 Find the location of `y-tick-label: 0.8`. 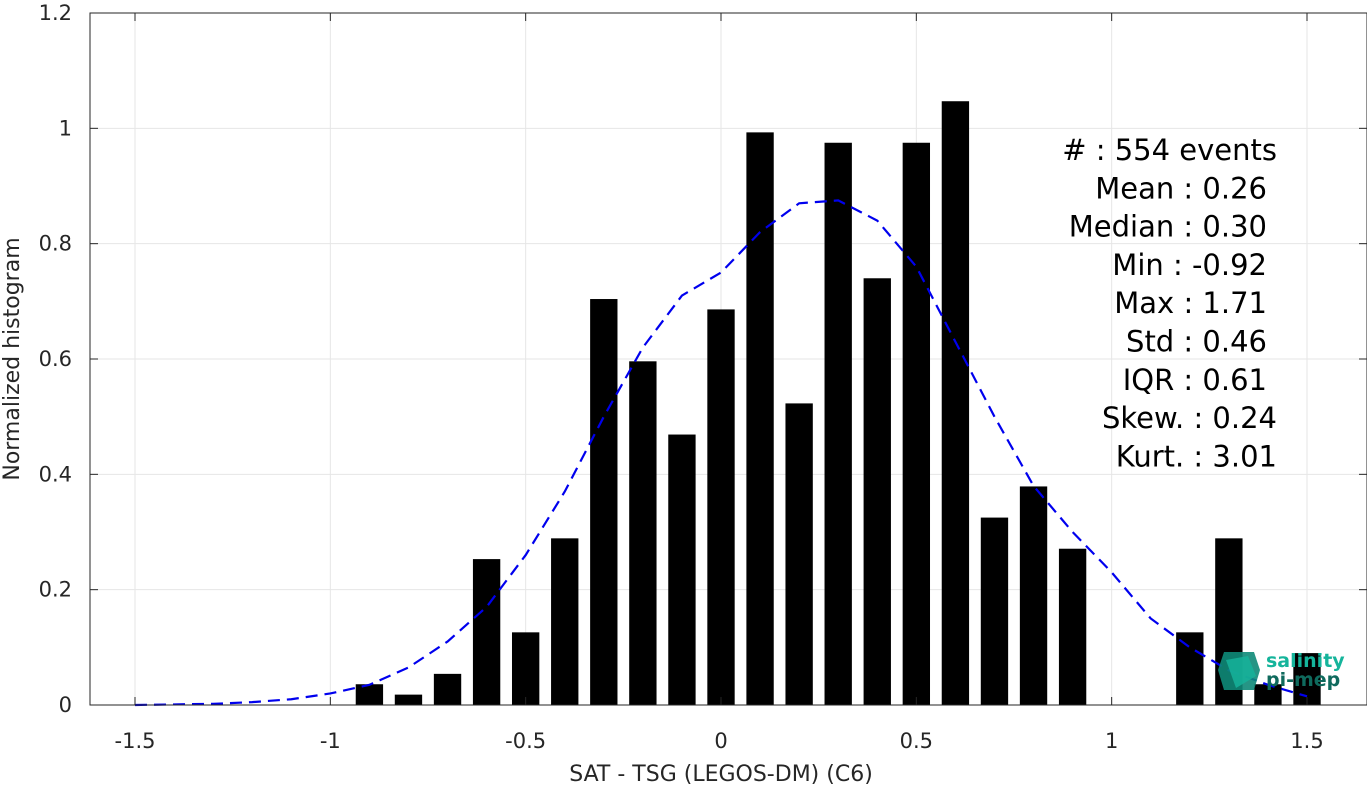

y-tick-label: 0.8 is located at coordinates (55, 244).